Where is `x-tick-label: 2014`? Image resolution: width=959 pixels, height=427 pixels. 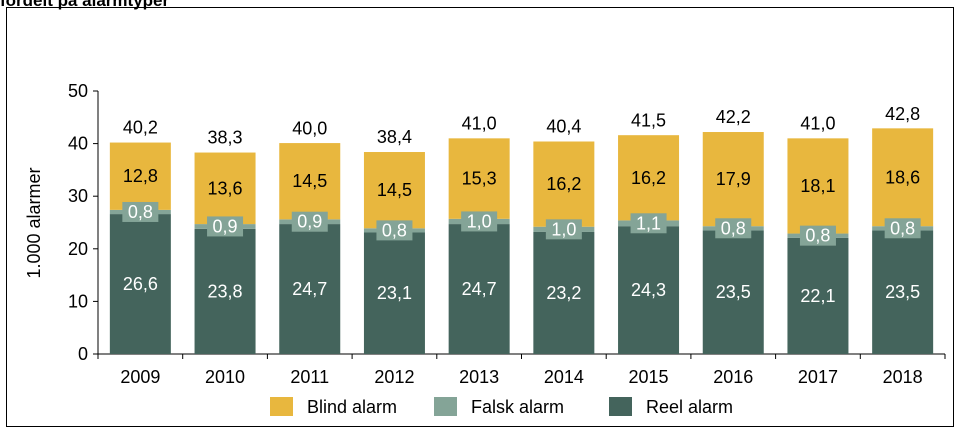 x-tick-label: 2014 is located at coordinates (564, 377).